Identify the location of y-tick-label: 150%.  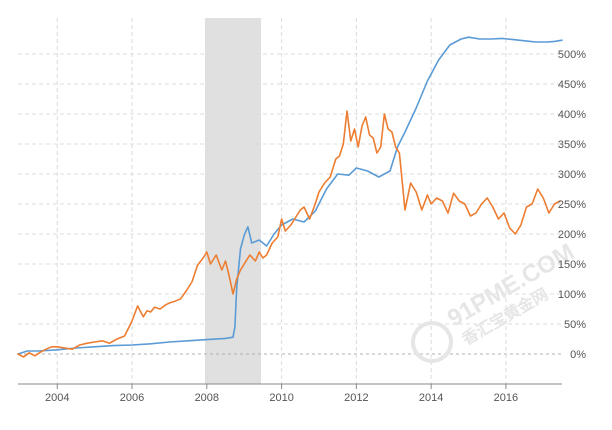
(572, 265).